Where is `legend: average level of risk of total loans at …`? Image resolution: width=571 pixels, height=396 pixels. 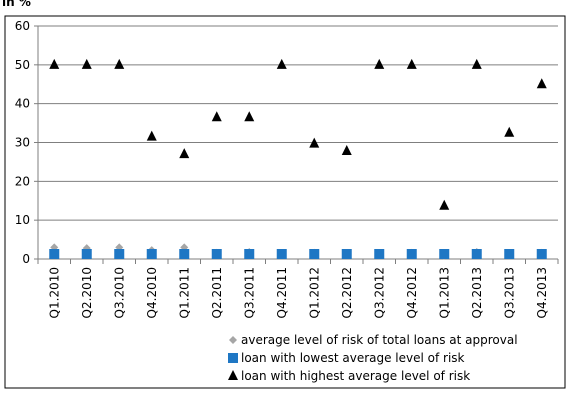
legend: average level of risk of total loans at … is located at coordinates (373, 358).